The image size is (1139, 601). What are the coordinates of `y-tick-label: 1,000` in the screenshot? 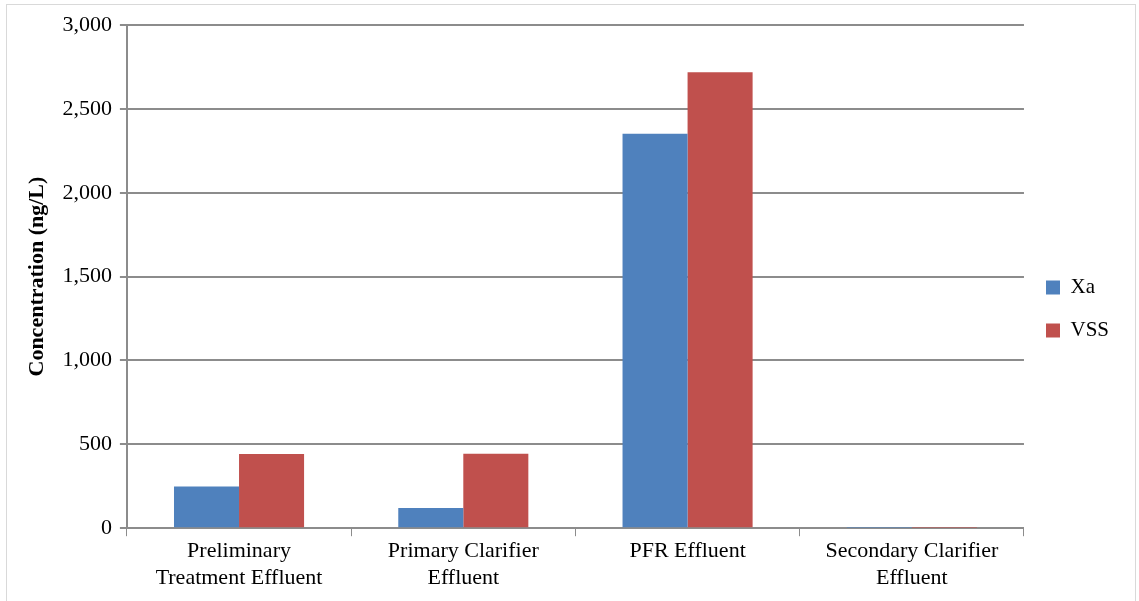 It's located at (87, 359).